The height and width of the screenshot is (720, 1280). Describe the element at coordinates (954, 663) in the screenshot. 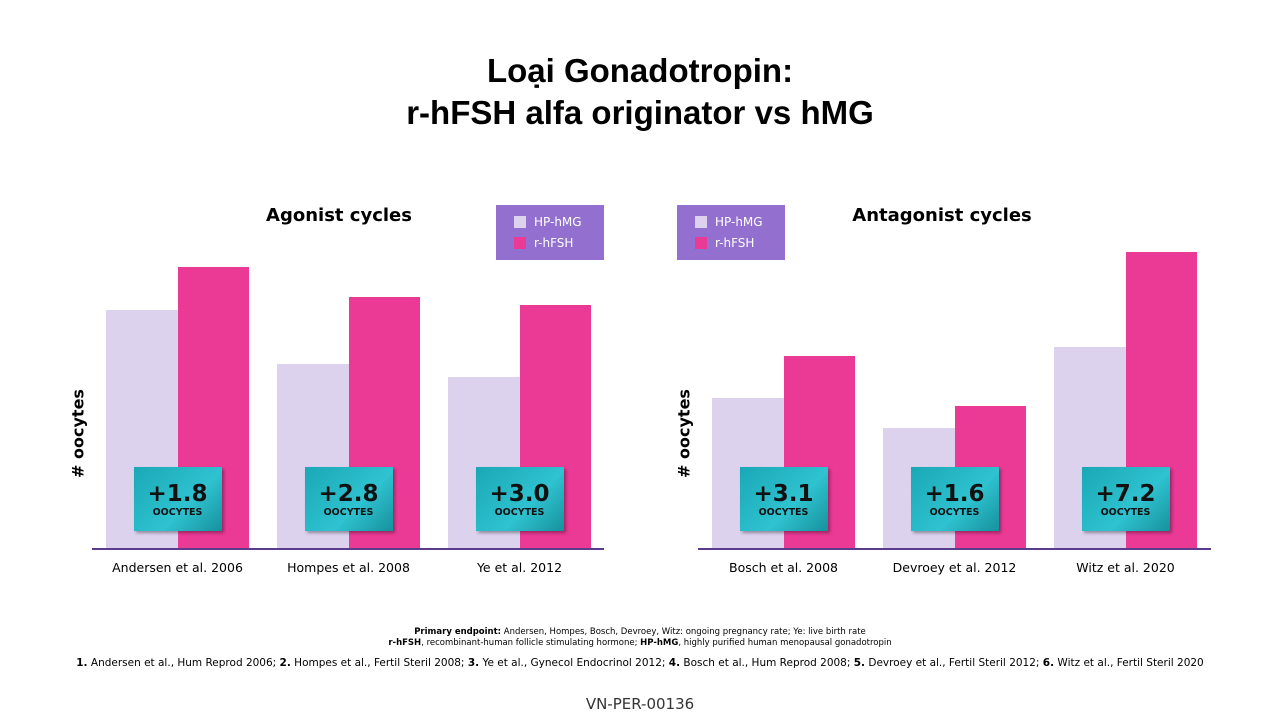

I see `ref-text: Devroey et al., Fertil Steril 2012;` at that location.